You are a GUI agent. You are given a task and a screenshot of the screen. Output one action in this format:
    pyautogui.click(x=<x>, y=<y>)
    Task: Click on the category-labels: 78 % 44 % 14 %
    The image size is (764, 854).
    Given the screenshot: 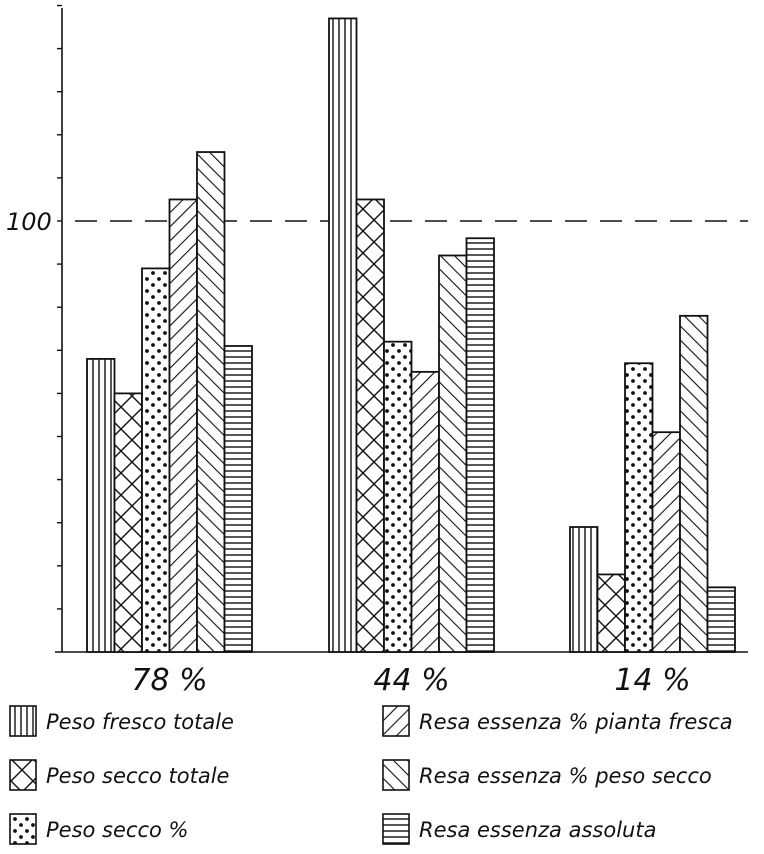 What is the action you would take?
    pyautogui.click(x=410, y=680)
    